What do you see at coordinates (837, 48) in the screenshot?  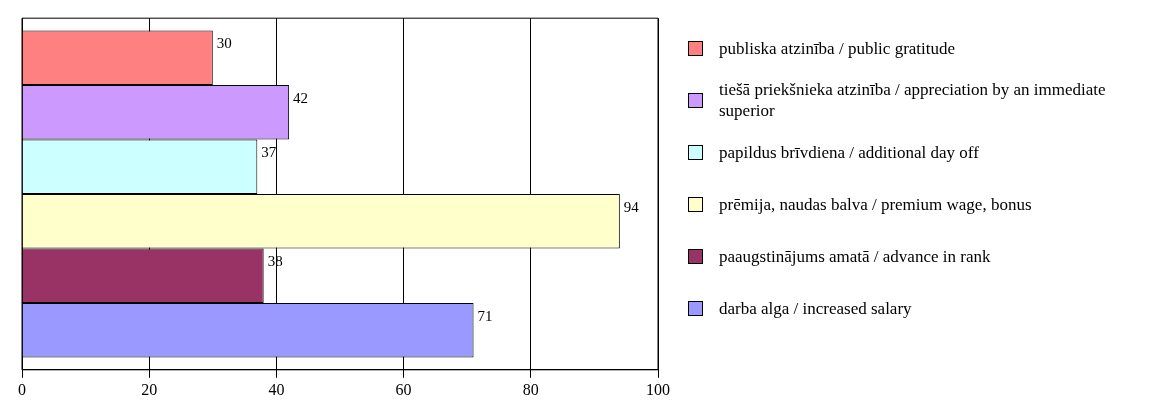 I see `legend-label: publiska atzinība / public gratitude` at bounding box center [837, 48].